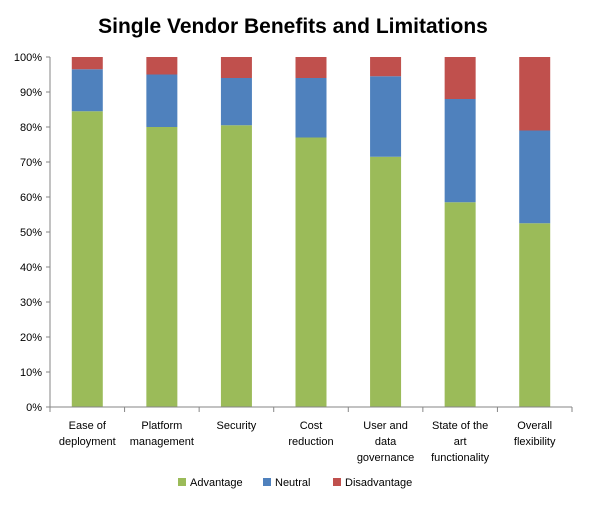 This screenshot has height=505, width=591. What do you see at coordinates (31, 268) in the screenshot?
I see `y-tick-label: 40%` at bounding box center [31, 268].